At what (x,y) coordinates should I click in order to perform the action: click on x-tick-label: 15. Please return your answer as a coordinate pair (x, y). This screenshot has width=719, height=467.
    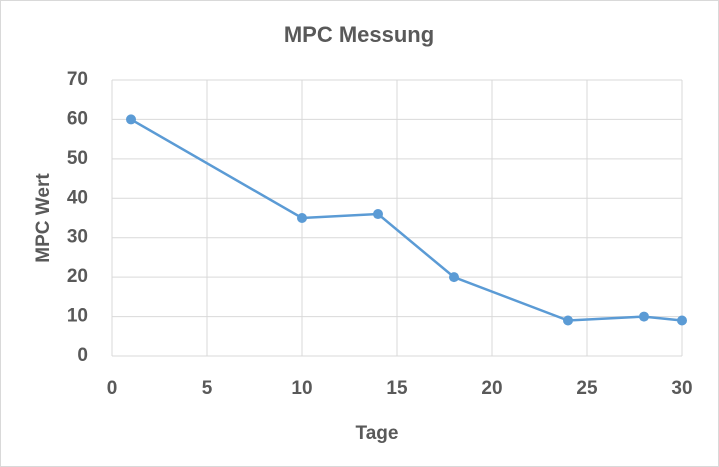
    Looking at the image, I should click on (397, 388).